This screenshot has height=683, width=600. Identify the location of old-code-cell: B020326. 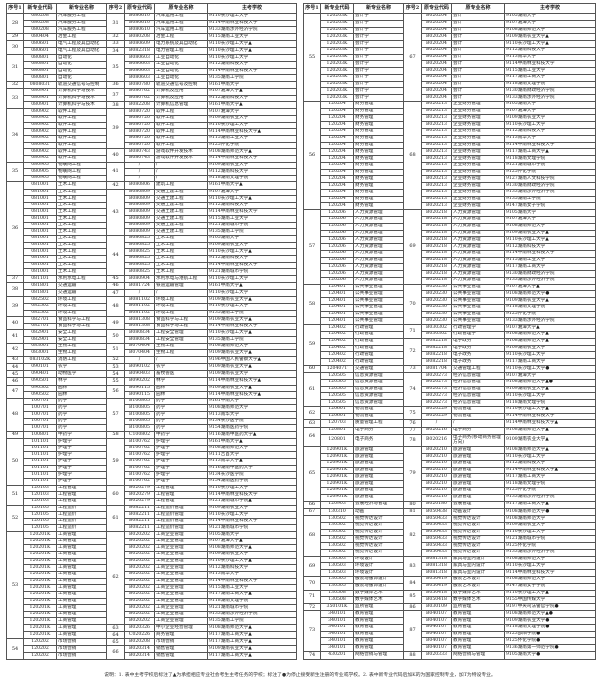
(139, 628).